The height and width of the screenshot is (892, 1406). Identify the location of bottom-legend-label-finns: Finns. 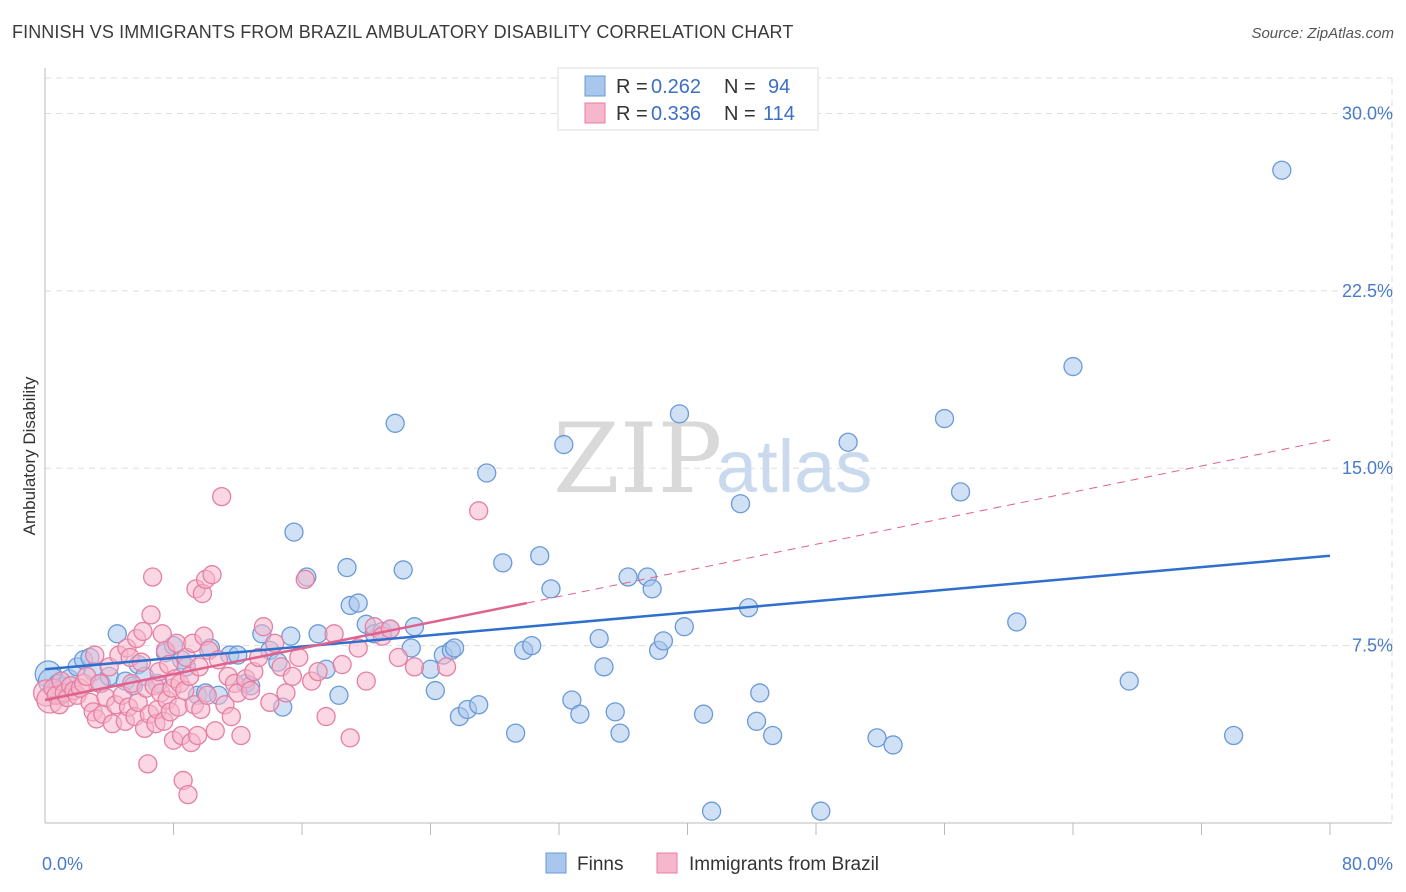
(600, 864).